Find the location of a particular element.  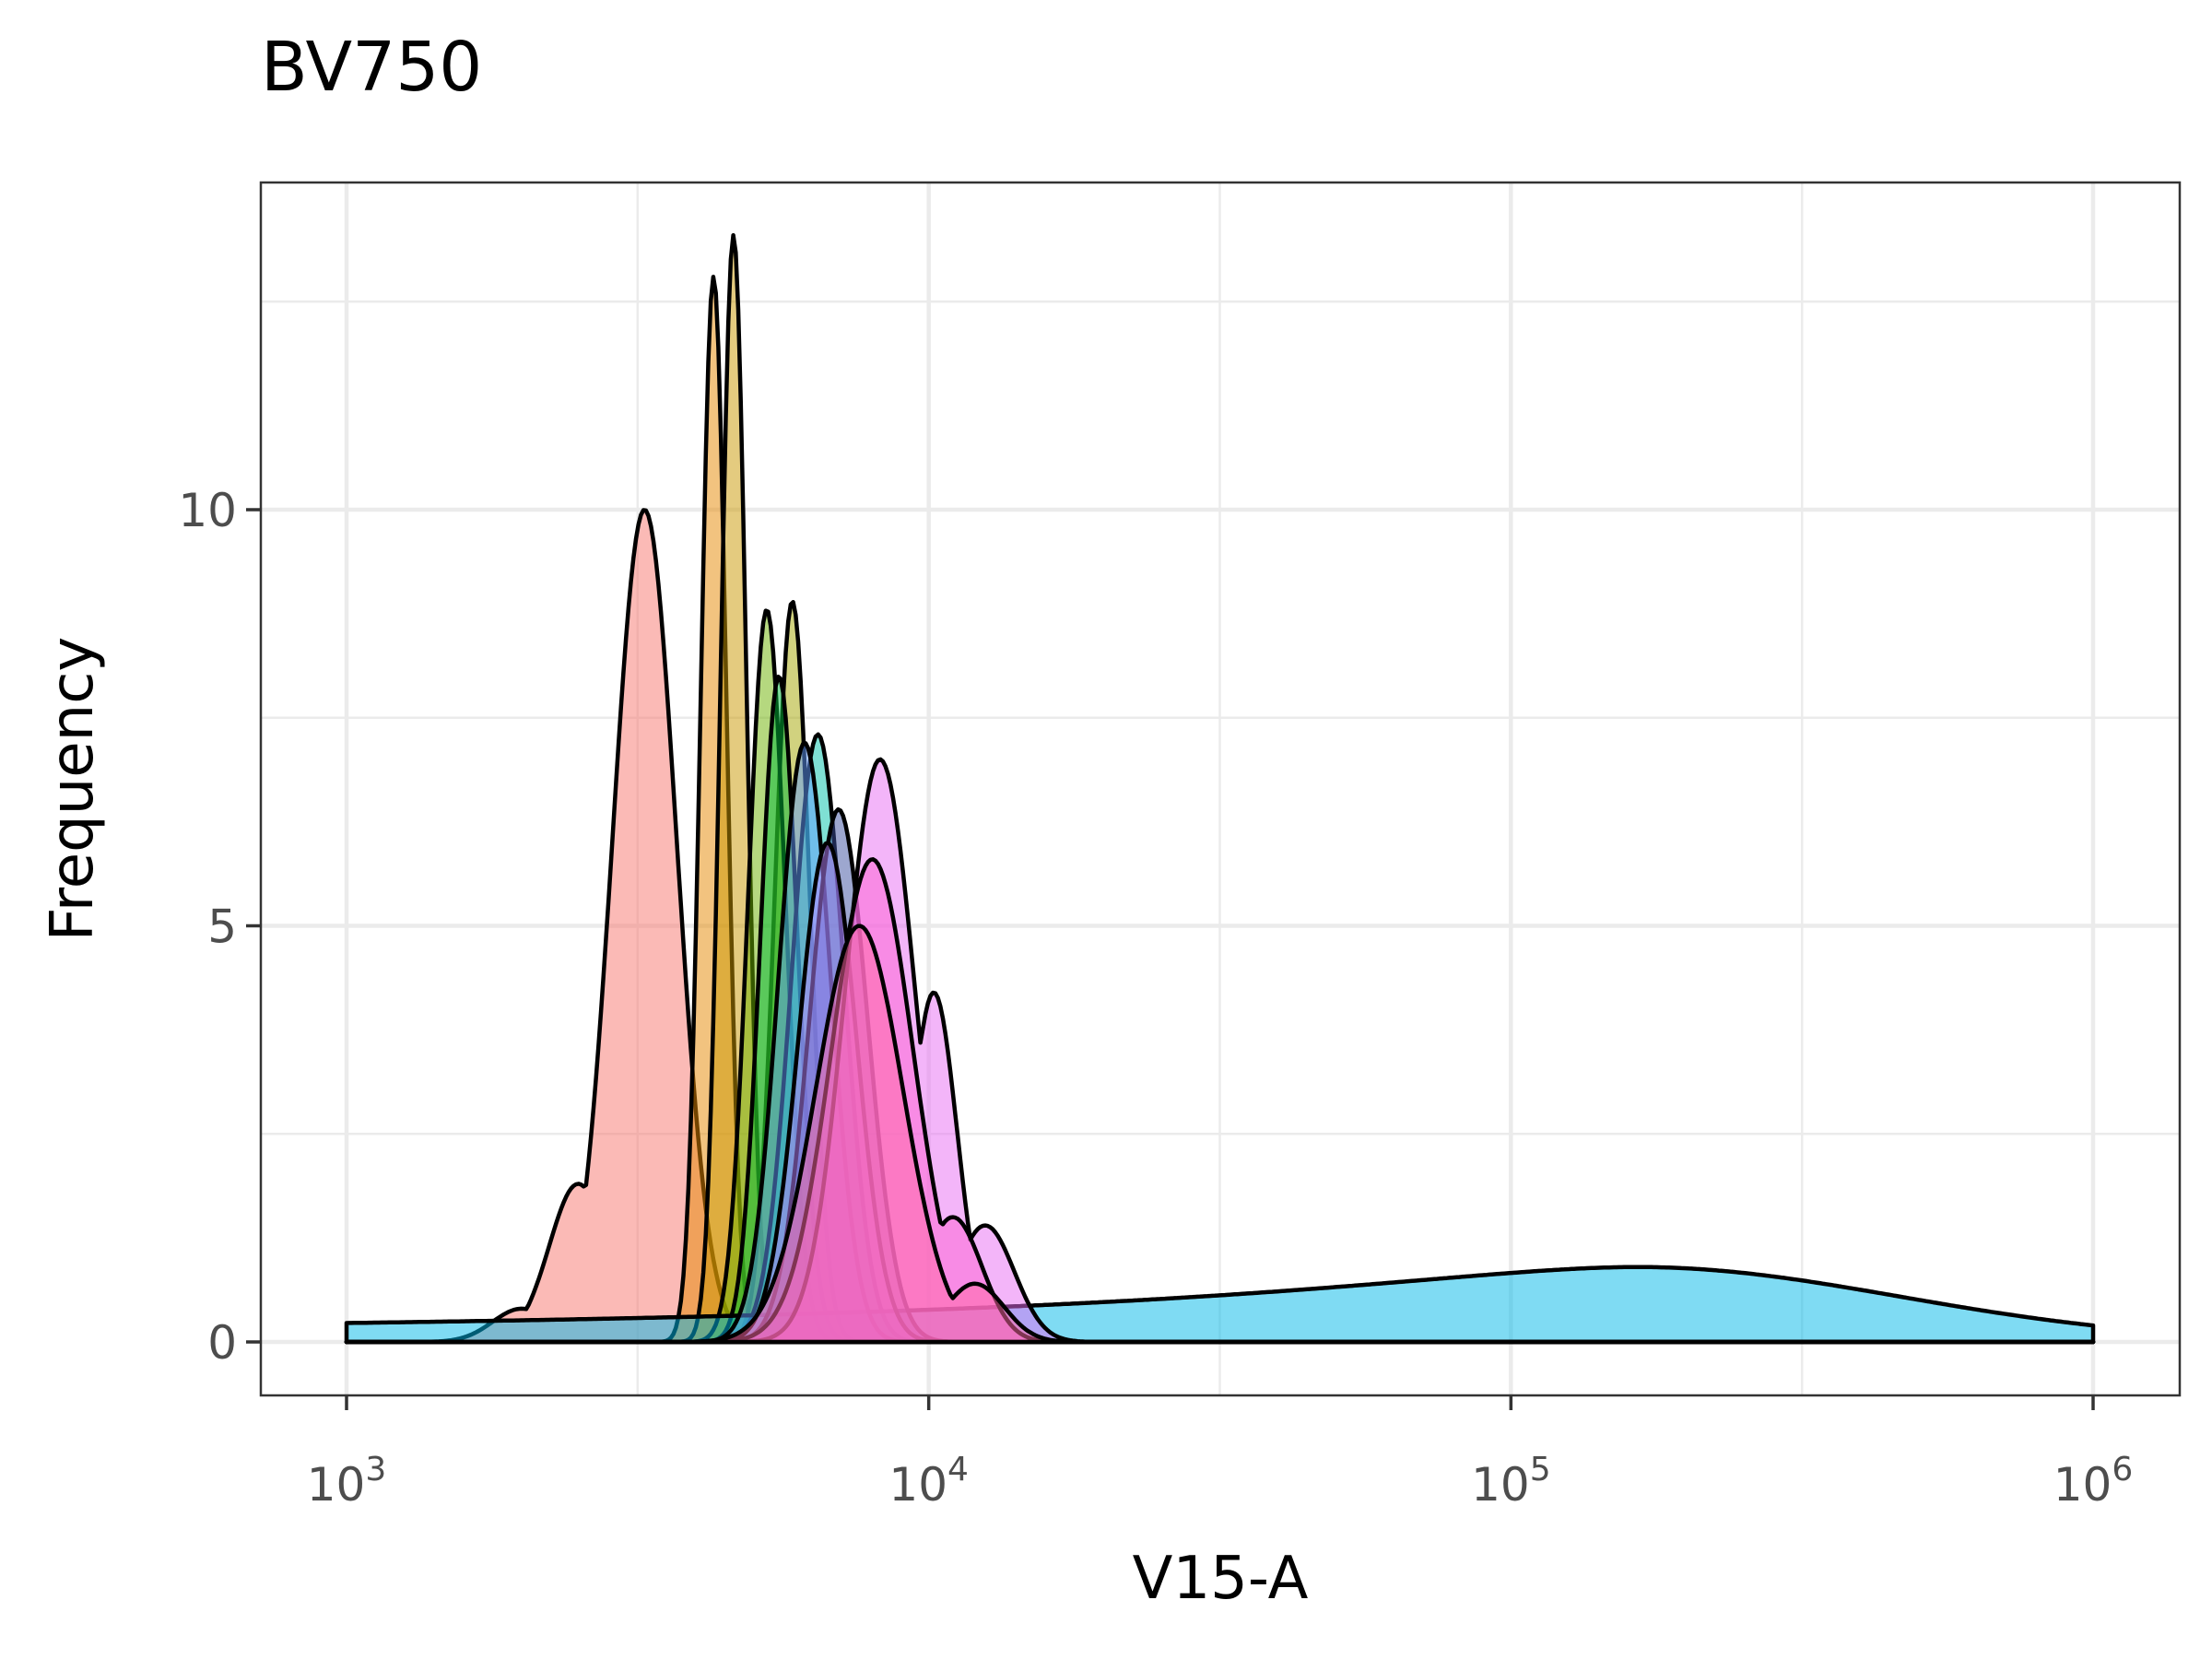

y-tick-label: 10 is located at coordinates (207, 510).